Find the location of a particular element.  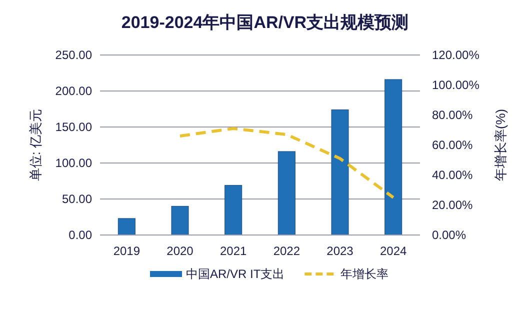

x-tick-label: 2024 is located at coordinates (394, 251).